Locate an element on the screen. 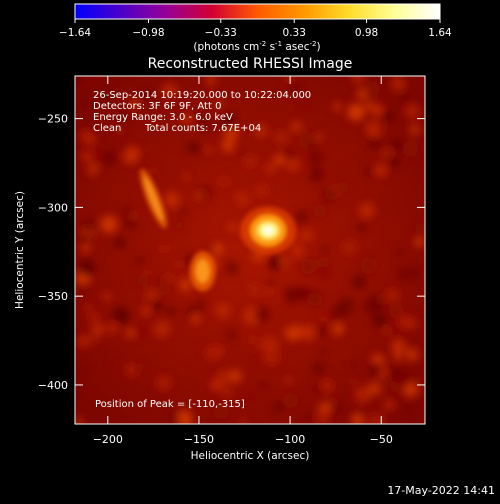 Image resolution: width=500 pixels, height=504 pixels. colorbar-unit: (photons cm-2 s-1 asec-2) is located at coordinates (256, 46).